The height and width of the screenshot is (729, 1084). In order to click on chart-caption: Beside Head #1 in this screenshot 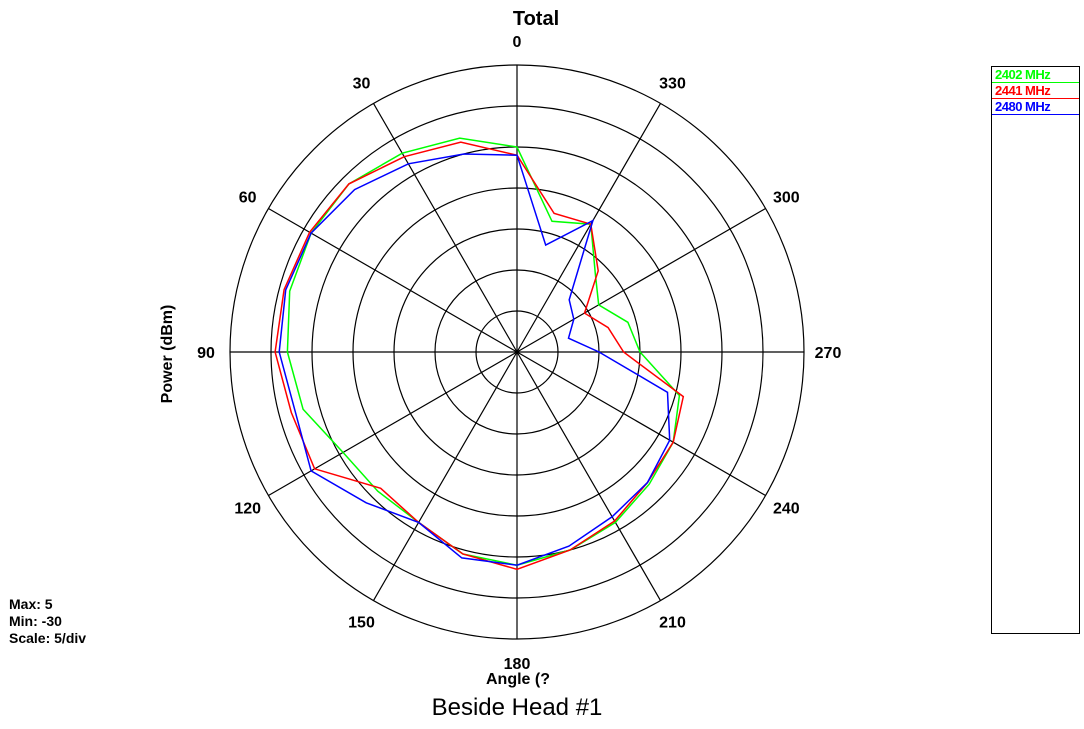, I will do `click(517, 707)`.